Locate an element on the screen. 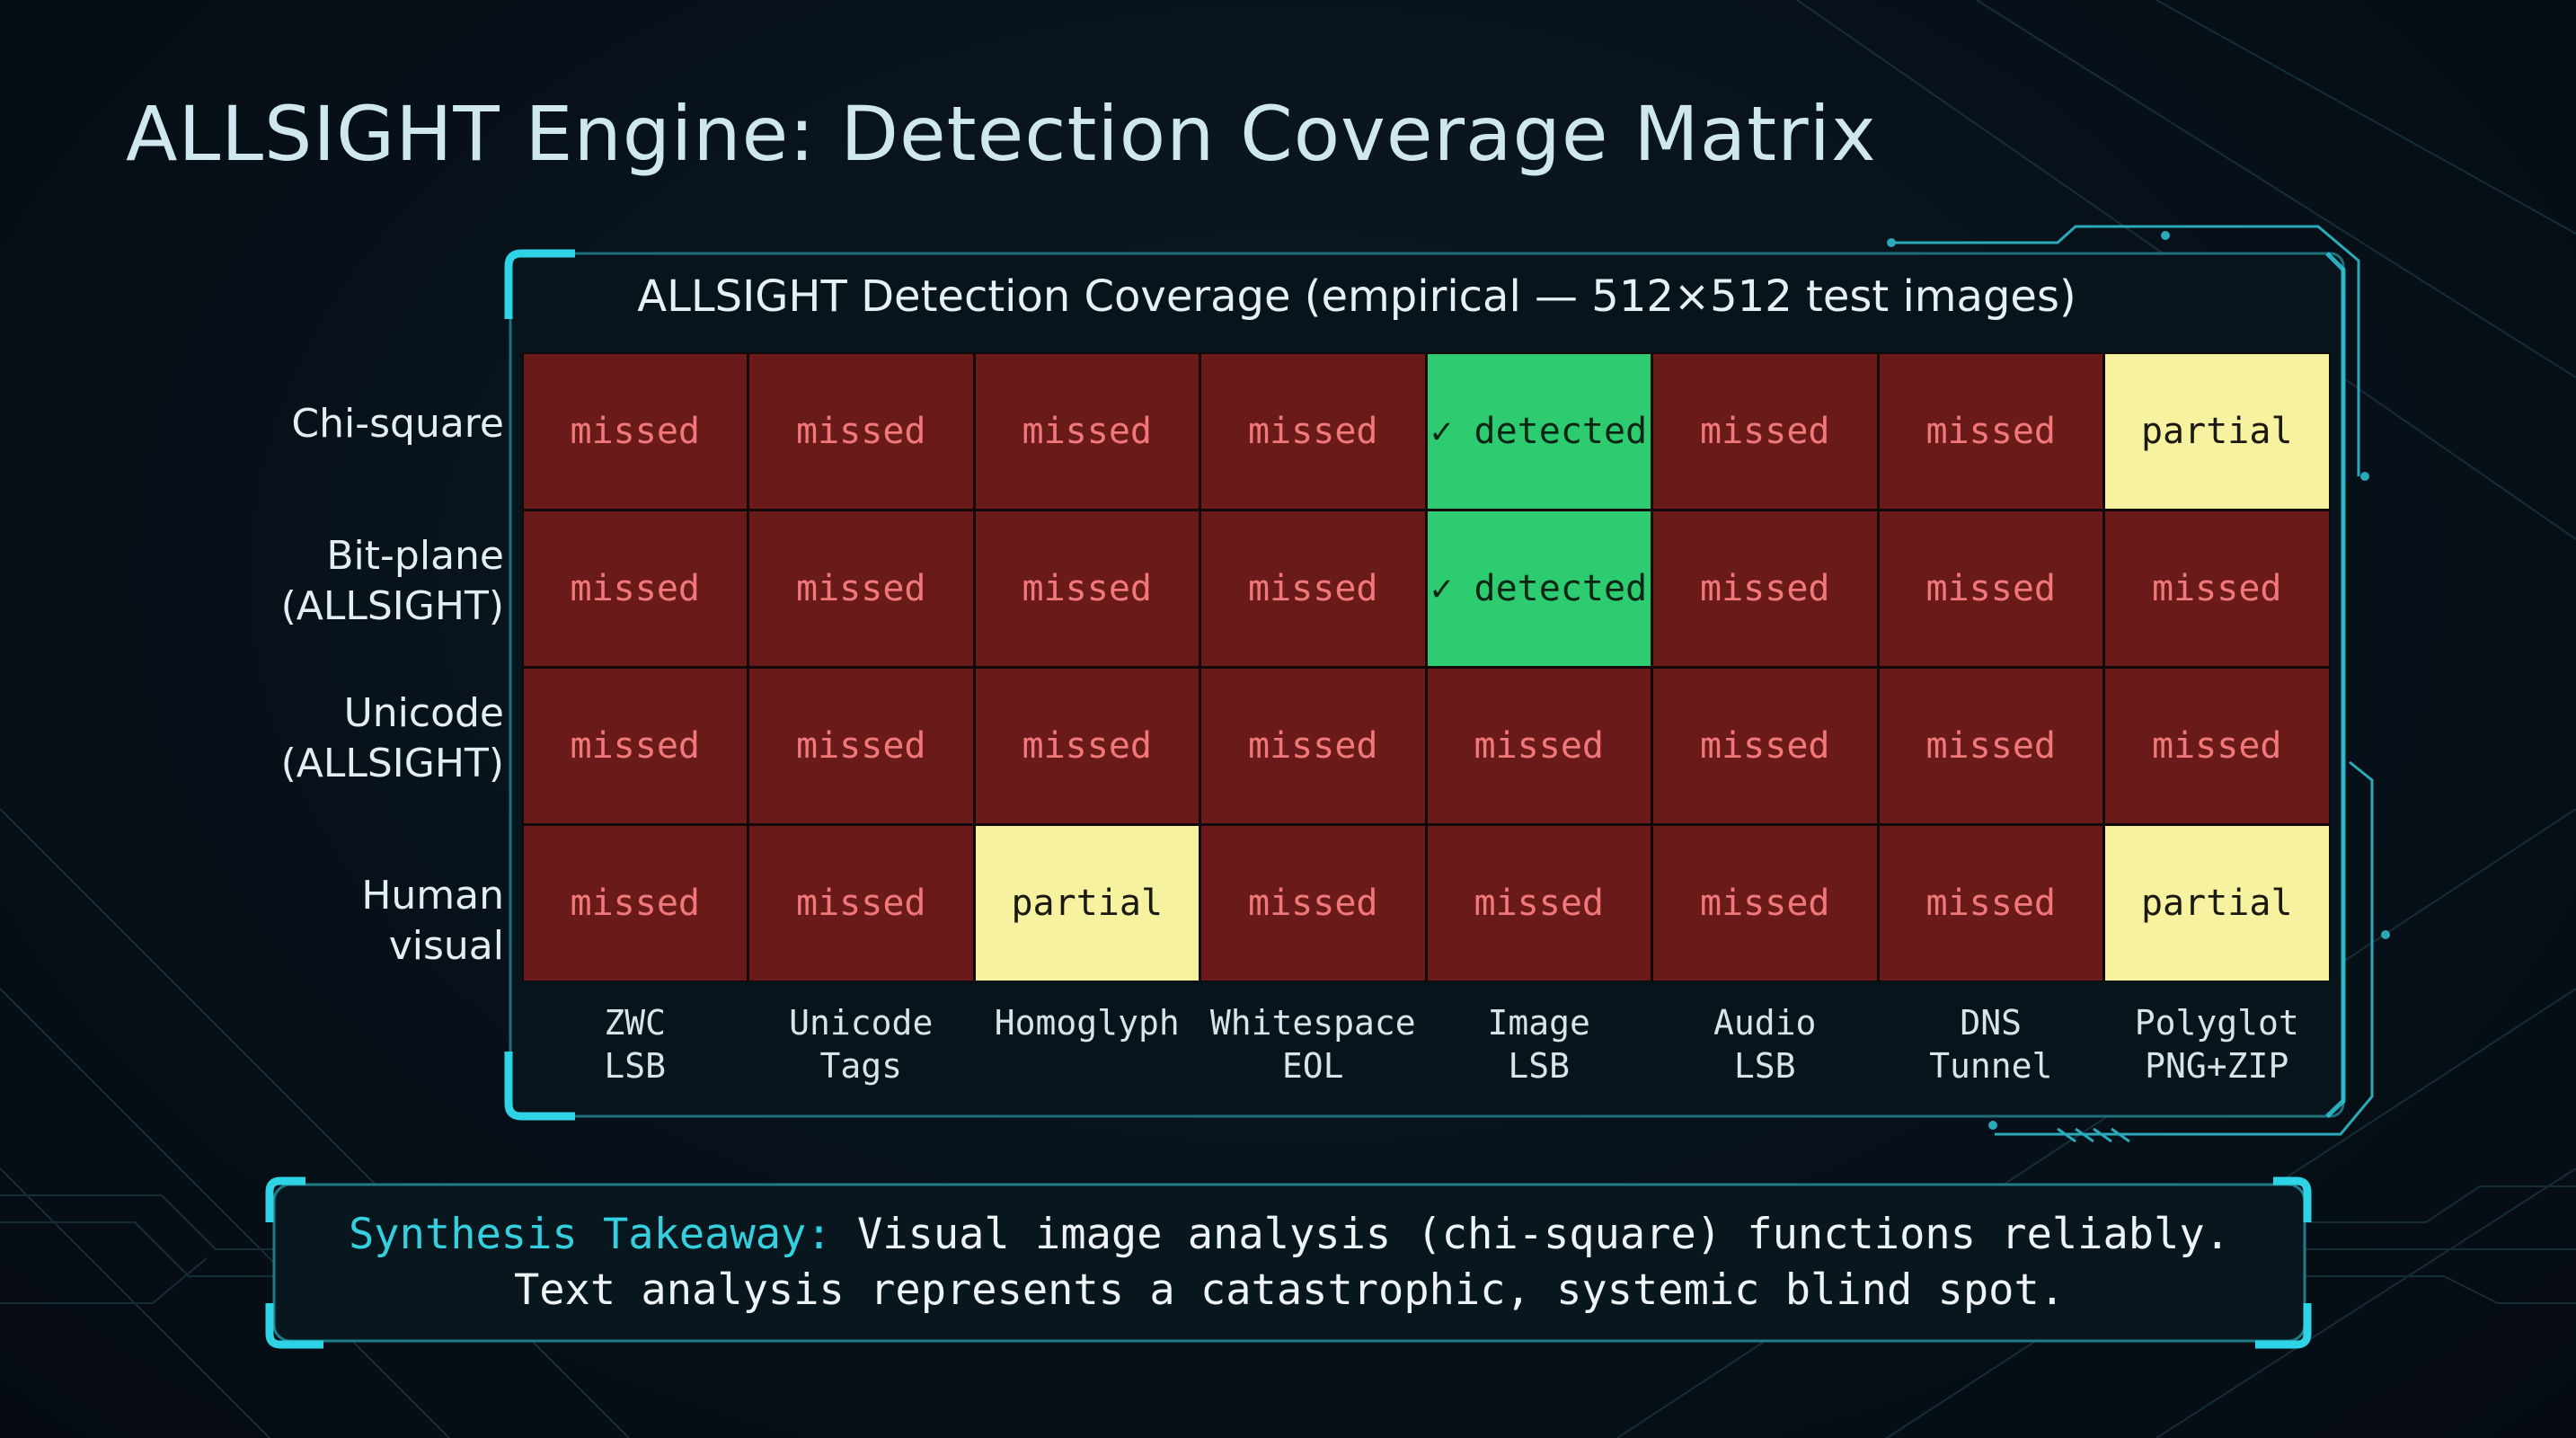 This screenshot has height=1438, width=2576. row-label: Human visual is located at coordinates (432, 920).